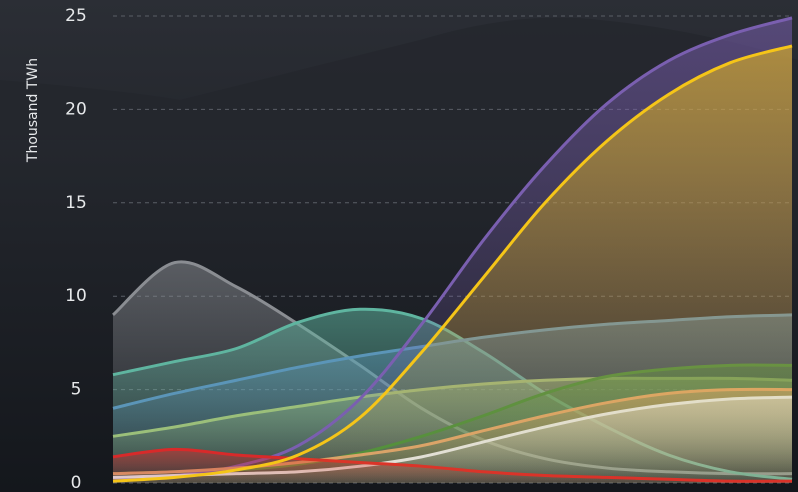 The width and height of the screenshot is (798, 492). Describe the element at coordinates (76, 203) in the screenshot. I see `y-tick-label: 15` at that location.